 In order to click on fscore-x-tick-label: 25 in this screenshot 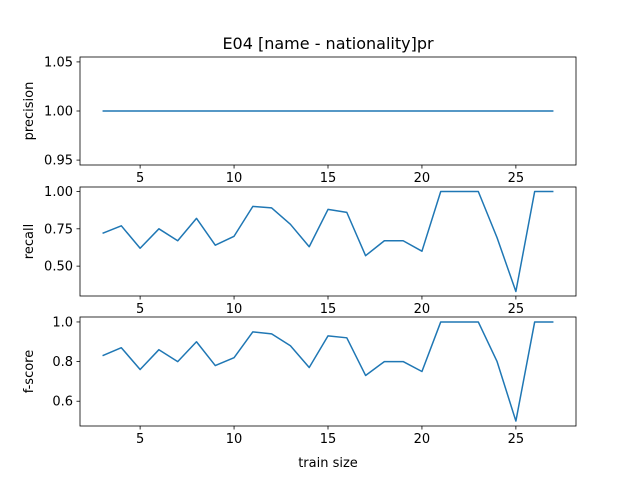, I will do `click(516, 439)`.